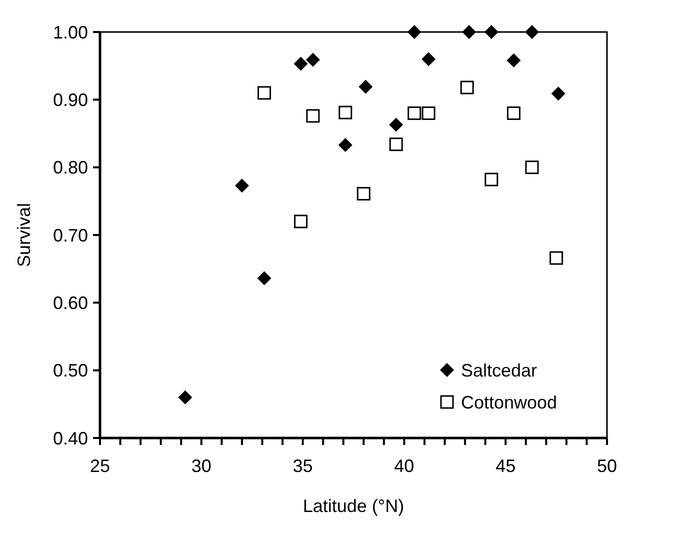 This screenshot has width=675, height=542. What do you see at coordinates (607, 466) in the screenshot?
I see `x-tick-label: 50` at bounding box center [607, 466].